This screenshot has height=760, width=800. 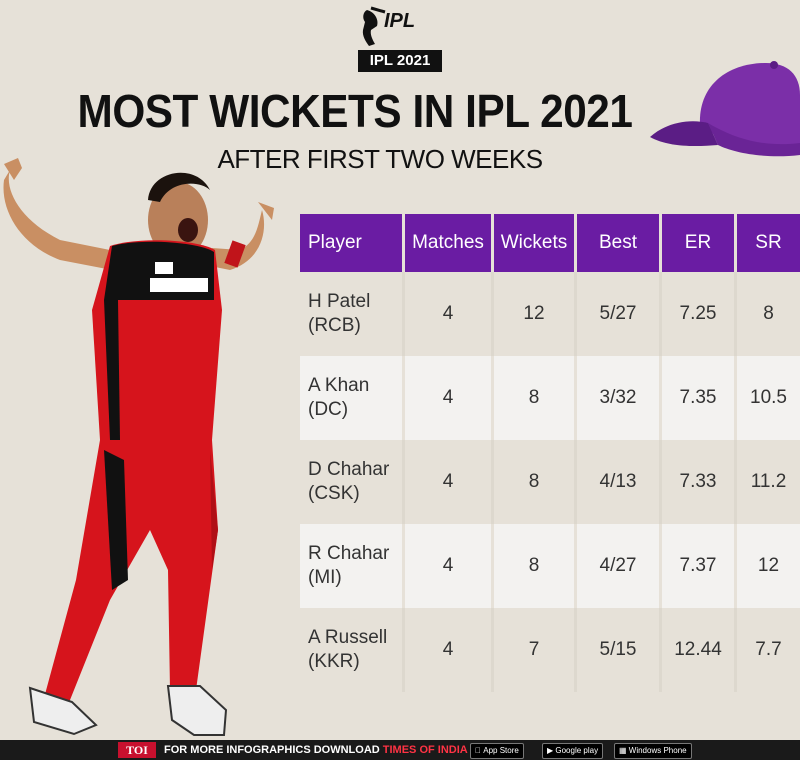 I want to click on sr-cell: 12, so click(x=767, y=566).